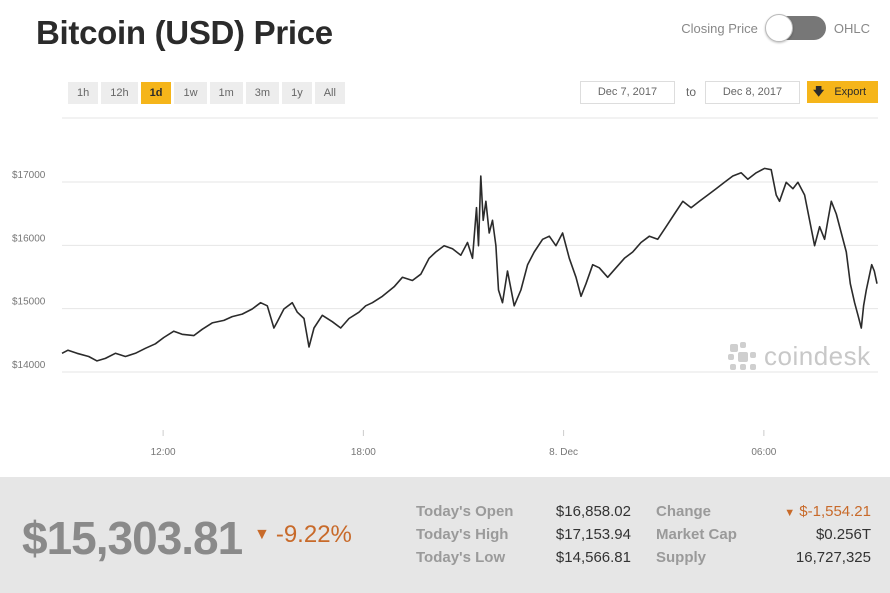  What do you see at coordinates (719, 28) in the screenshot?
I see `closing-price-label: Closing Price` at bounding box center [719, 28].